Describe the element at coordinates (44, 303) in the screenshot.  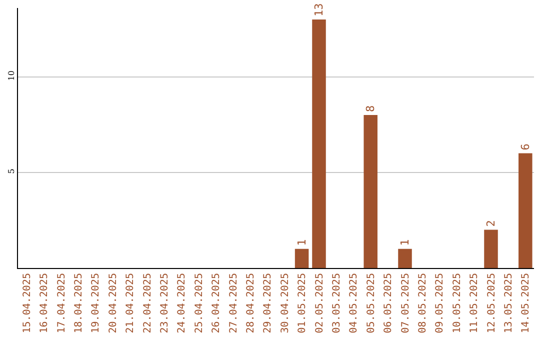
I see `x-tick-label: 16.04.2025` at that location.